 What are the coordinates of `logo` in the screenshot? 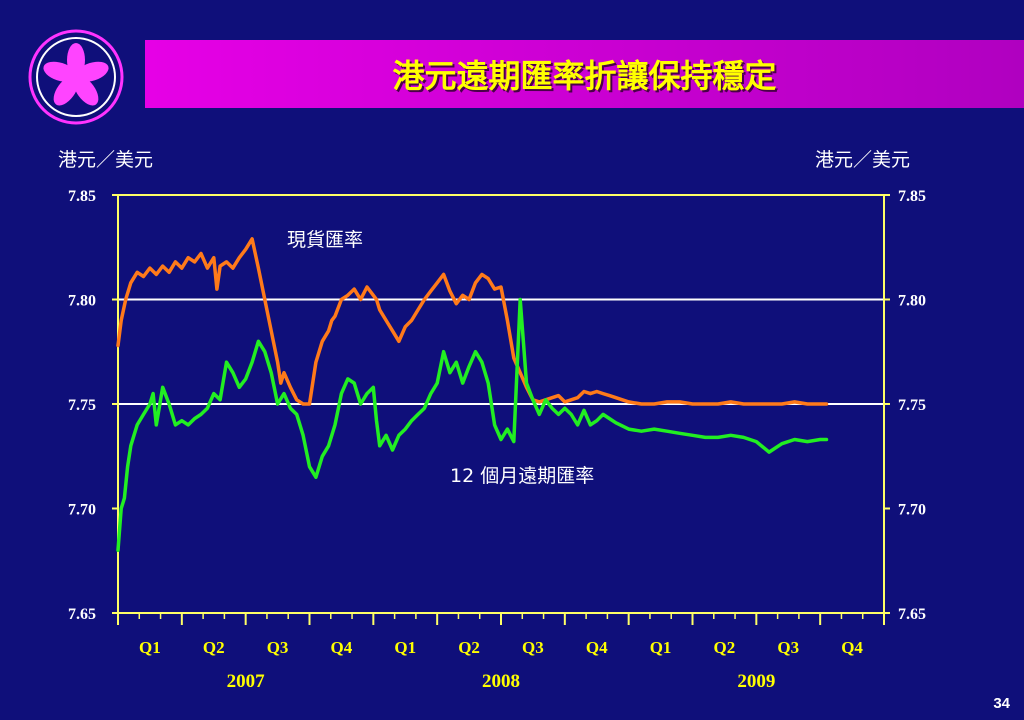 It's located at (76, 77).